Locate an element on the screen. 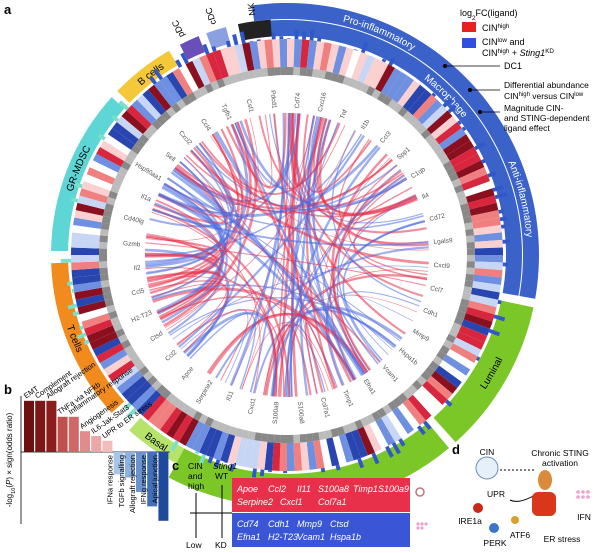 The height and width of the screenshot is (553, 600). category-label: IFNg response is located at coordinates (143, 479).